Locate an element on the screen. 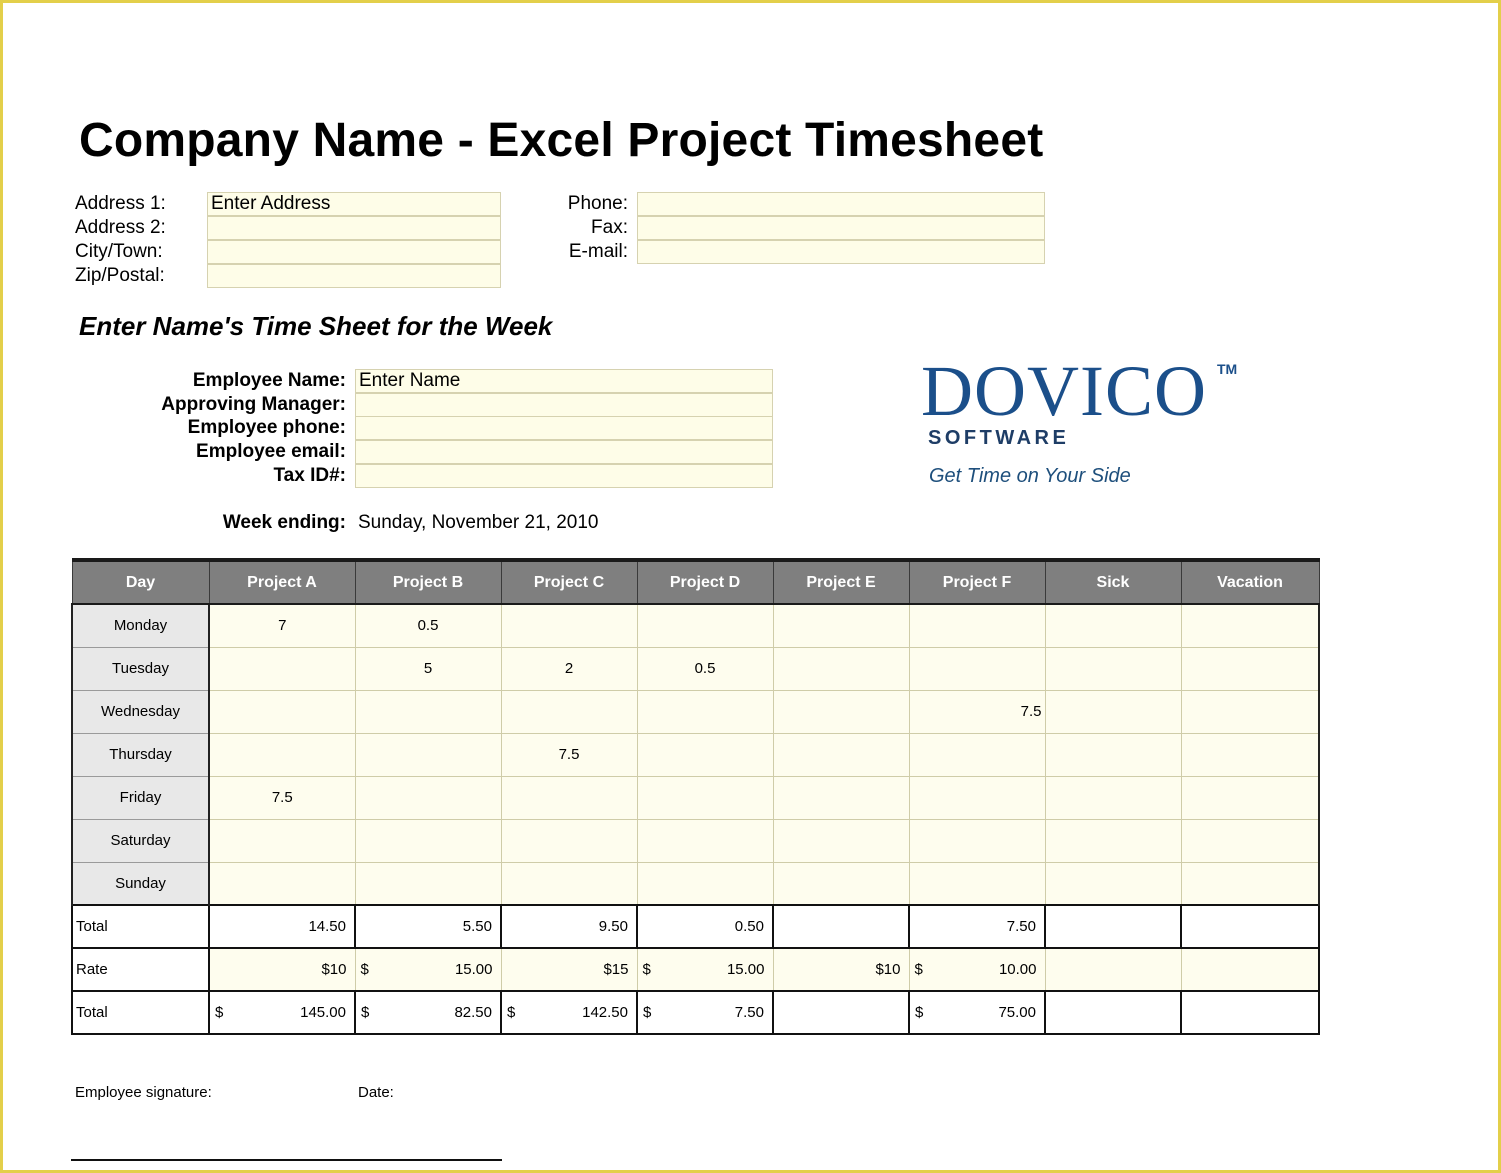 The height and width of the screenshot is (1173, 1501). tax-id-field is located at coordinates (564, 476).